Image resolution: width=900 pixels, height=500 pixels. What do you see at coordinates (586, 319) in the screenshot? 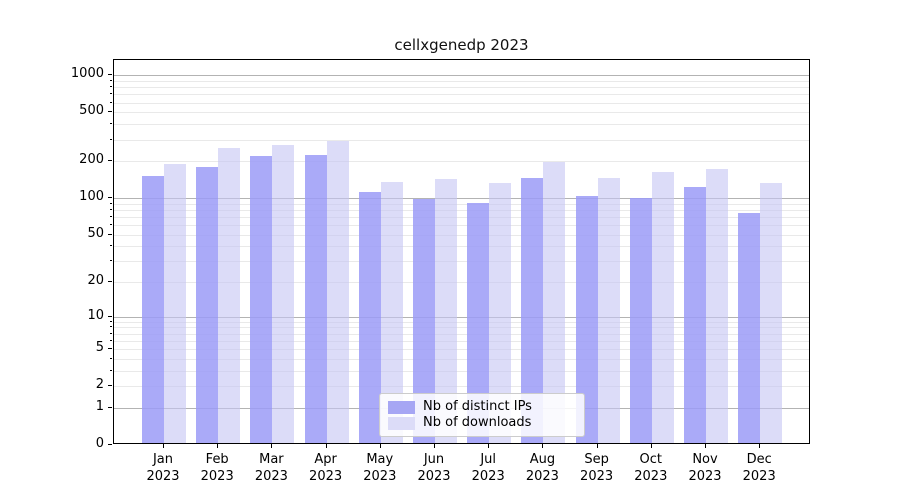
I see `bar-distinct-ips-sep` at bounding box center [586, 319].